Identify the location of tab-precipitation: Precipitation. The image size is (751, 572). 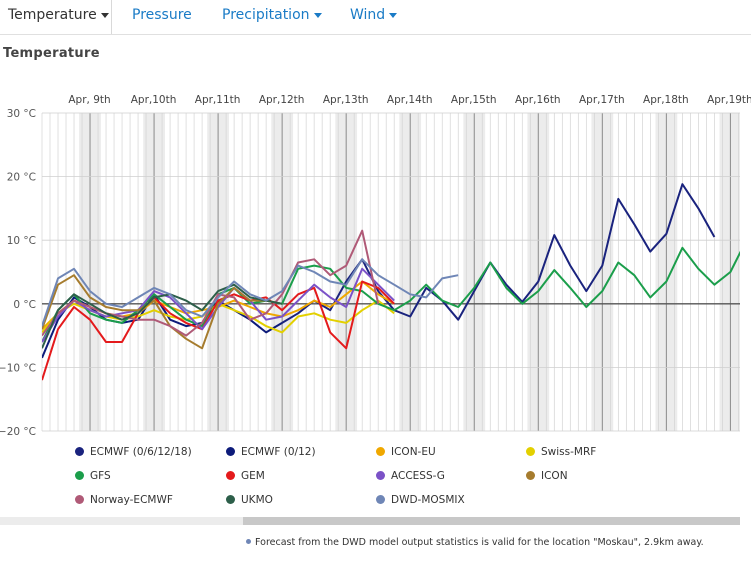
(272, 17).